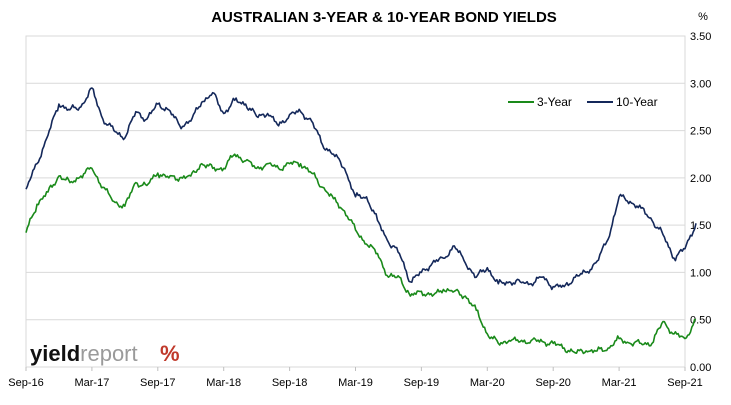 The width and height of the screenshot is (731, 405). I want to click on yieldreport-logo: yieldreport %, so click(105, 353).